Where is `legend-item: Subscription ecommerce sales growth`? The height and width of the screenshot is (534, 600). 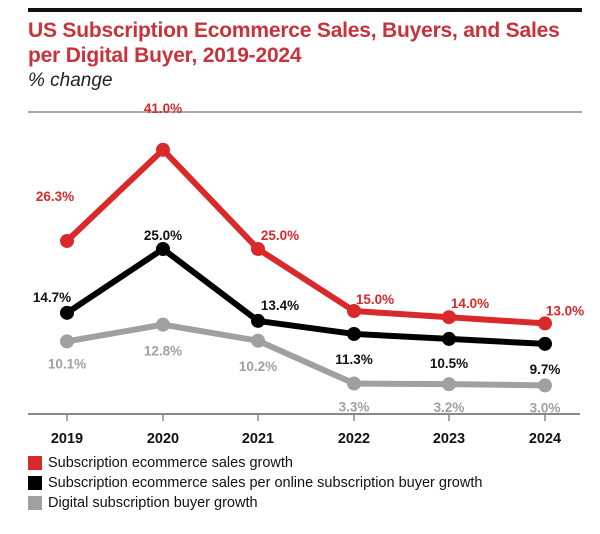 legend-item: Subscription ecommerce sales growth is located at coordinates (255, 463).